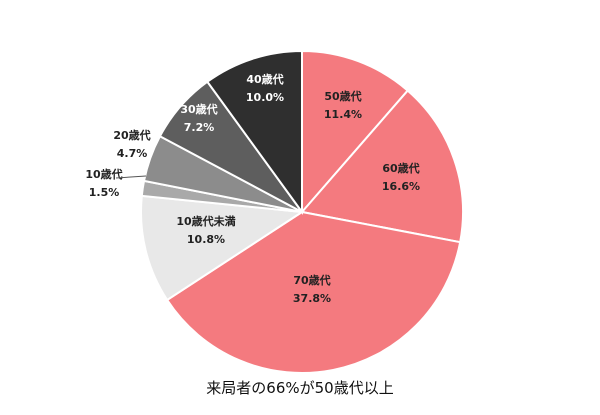 This screenshot has height=415, width=600. What do you see at coordinates (343, 114) in the screenshot?
I see `slice-value-label: 11.4%` at bounding box center [343, 114].